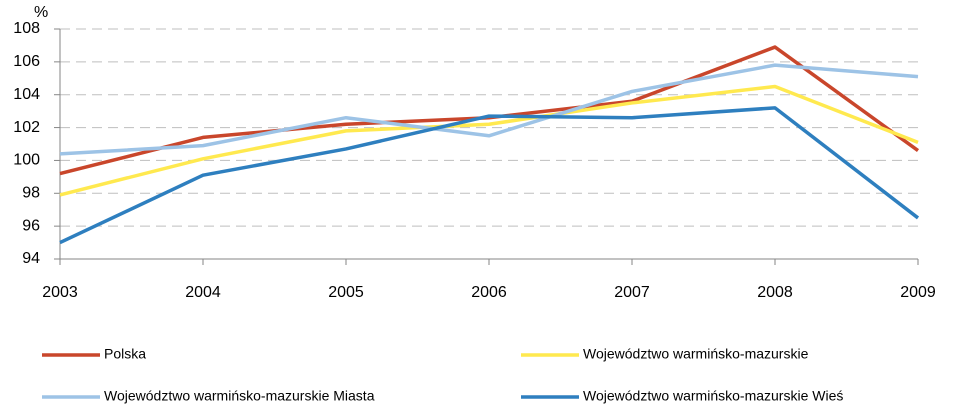 The image size is (954, 415). Describe the element at coordinates (31, 225) in the screenshot. I see `y-tick-label: 96` at that location.